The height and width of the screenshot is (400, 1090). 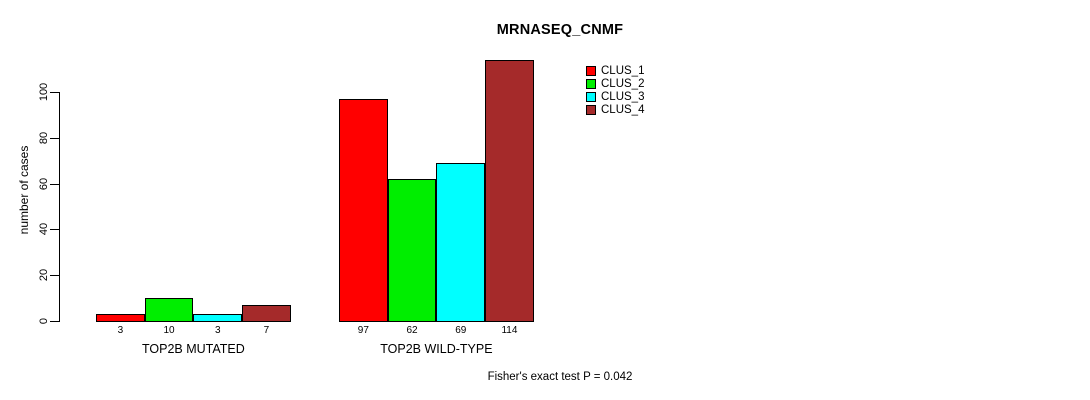 What do you see at coordinates (44, 275) in the screenshot?
I see `y-axis-tick-label: 20` at bounding box center [44, 275].